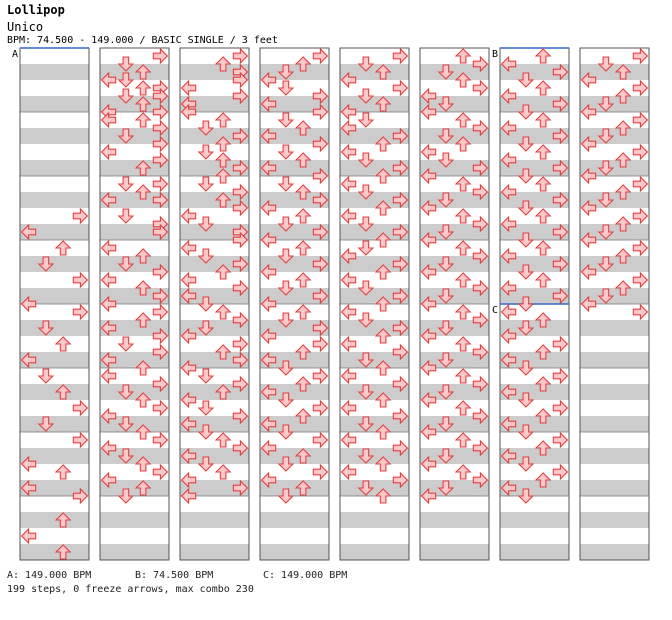  I want to click on measure-column, so click(454, 304).